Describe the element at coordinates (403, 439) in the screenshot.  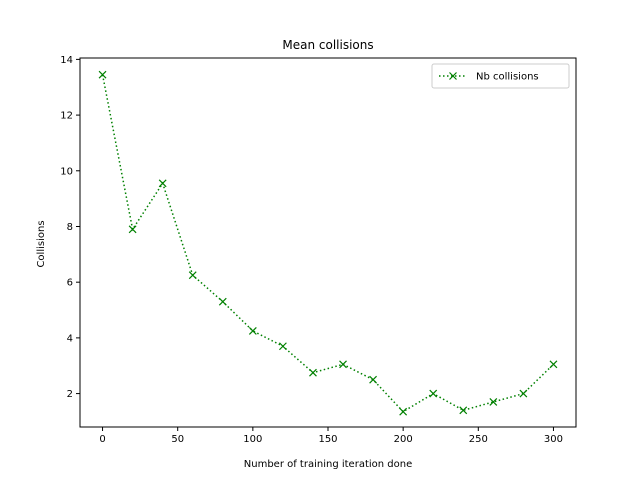
I see `x-tick-label: 200` at that location.